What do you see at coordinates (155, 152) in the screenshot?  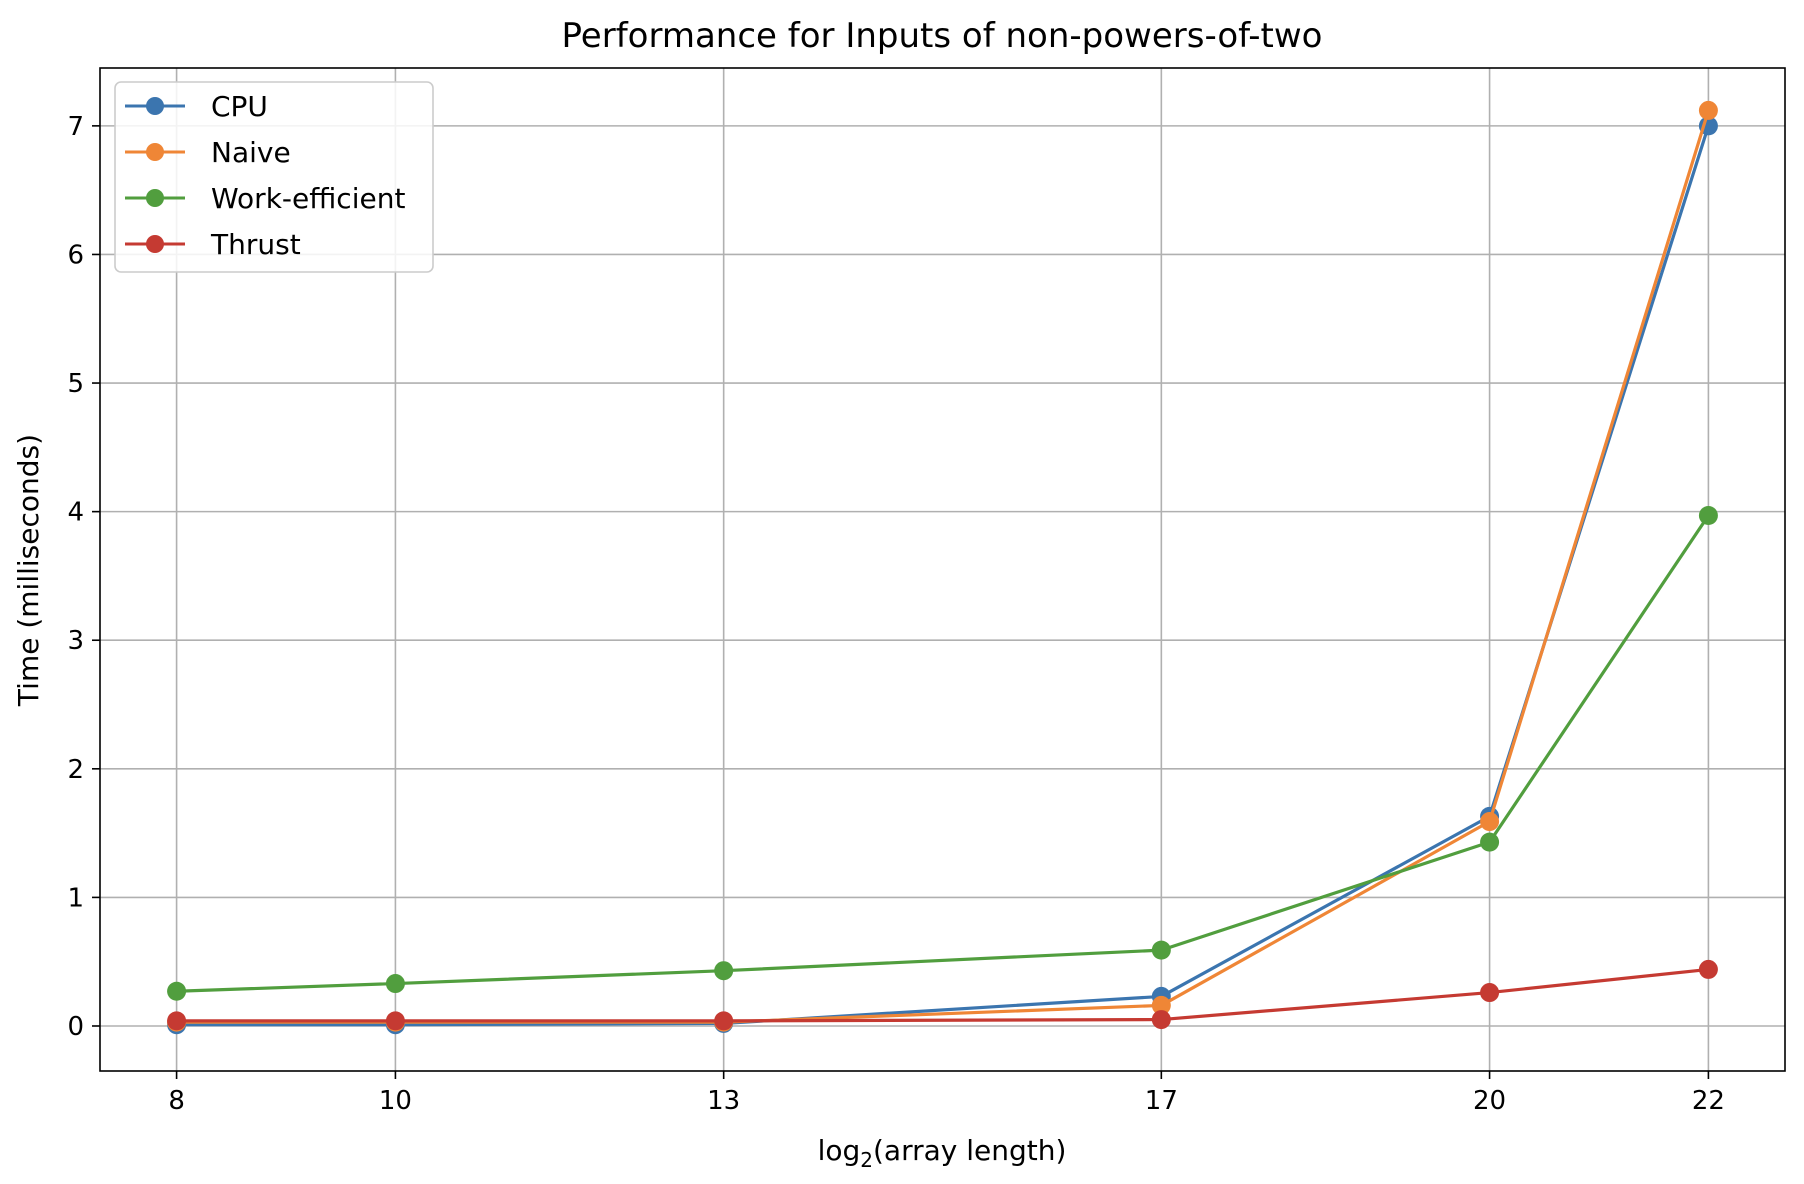 I see `legend-marker-naive` at bounding box center [155, 152].